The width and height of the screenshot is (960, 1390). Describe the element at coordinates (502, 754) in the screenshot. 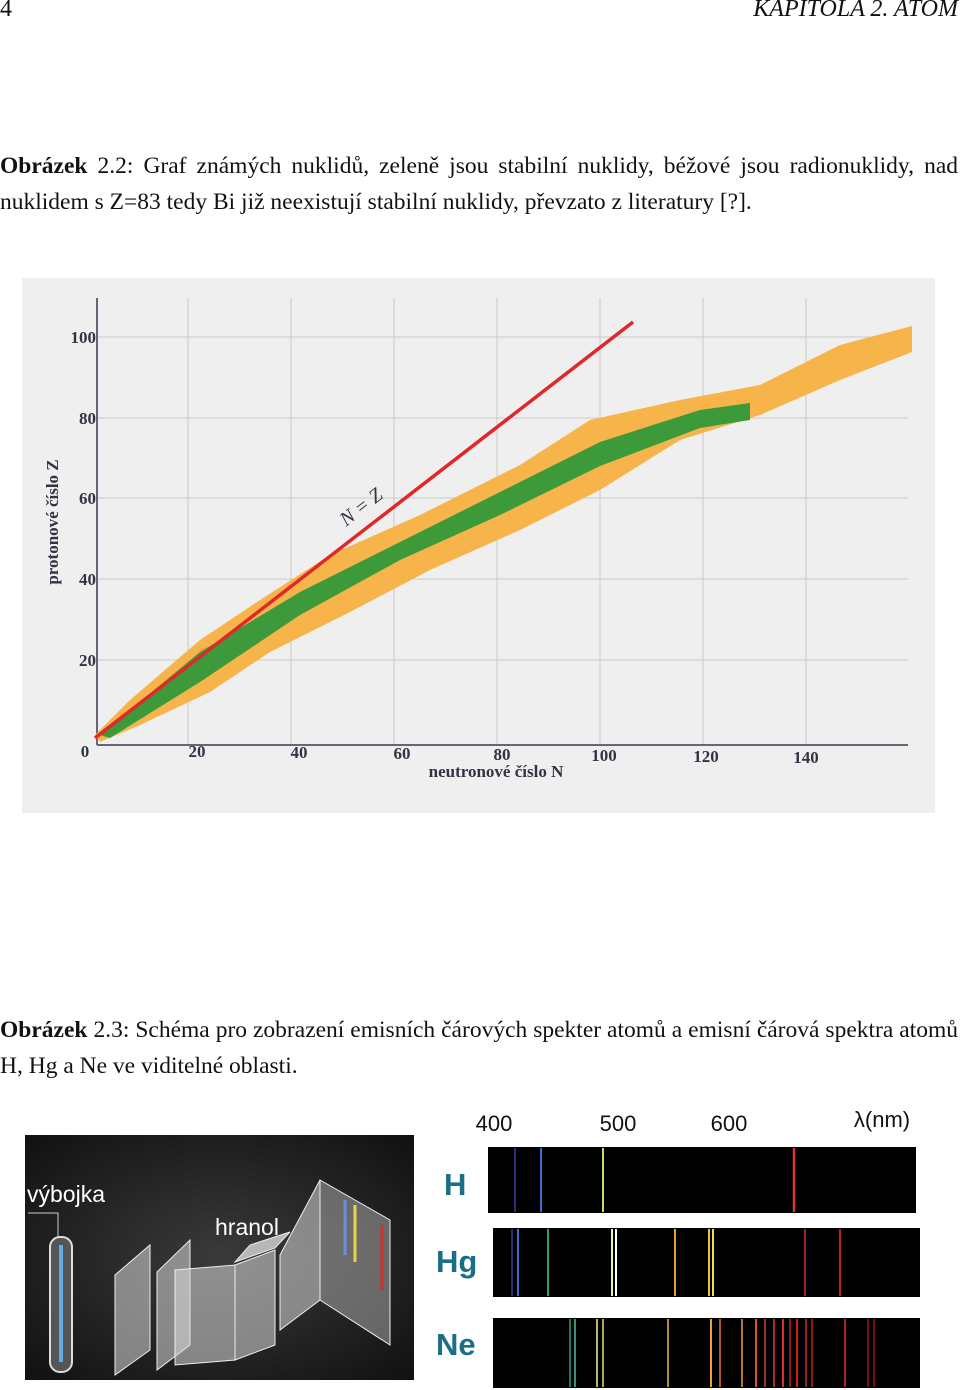

I see `x-tick-label: 80` at that location.